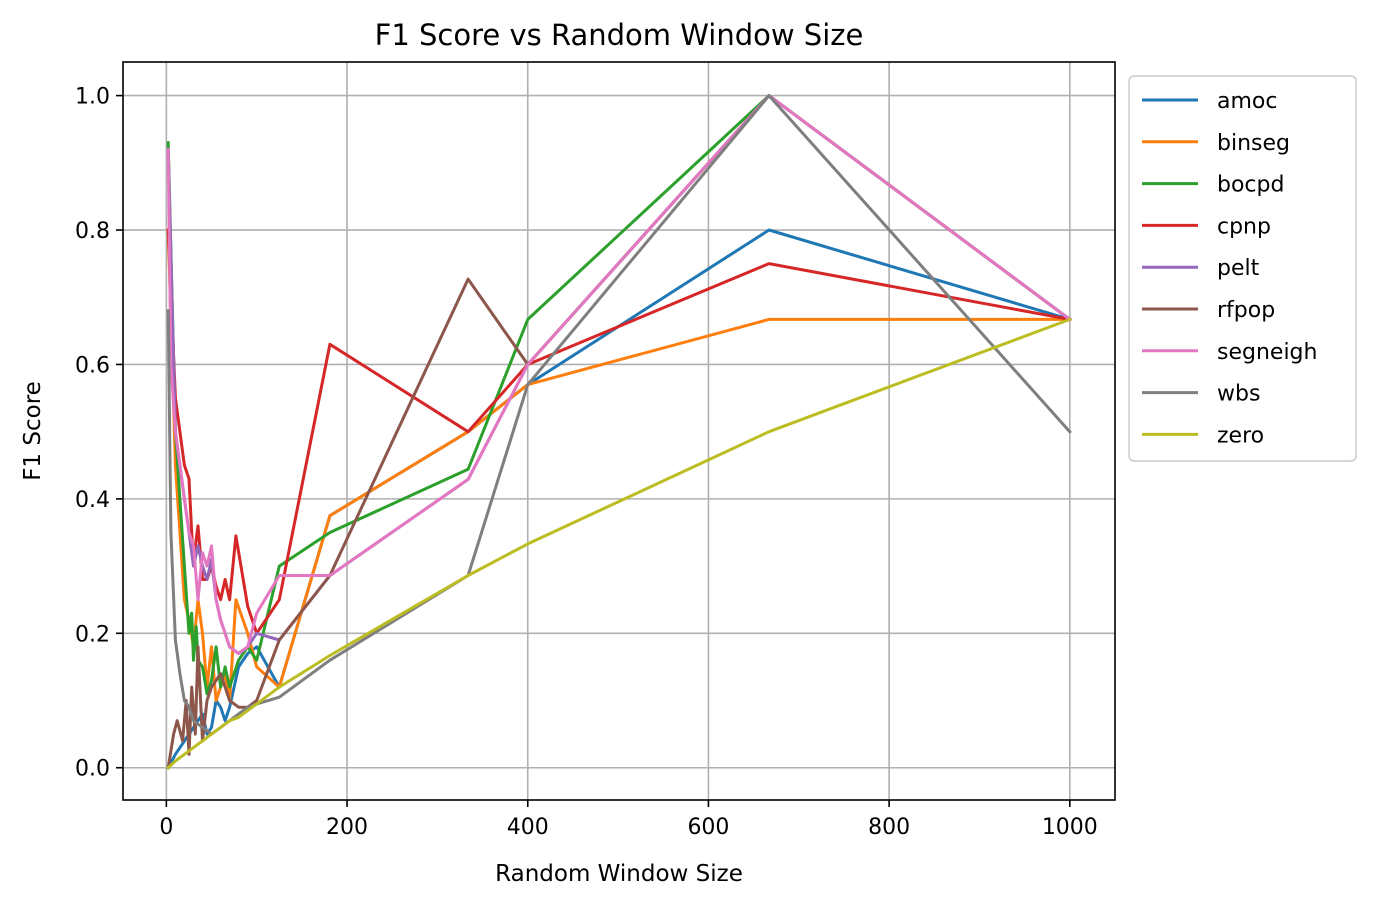 The image size is (1375, 908). Describe the element at coordinates (99, 433) in the screenshot. I see `y-axis-ticks: 0.0 0.2 0.4 0.6 0.8 1.0` at that location.